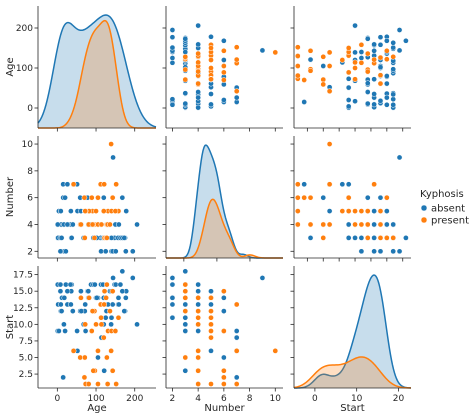 The width and height of the screenshot is (474, 417). What do you see at coordinates (26, 342) in the screenshot?
I see `y-tick-label-7-5: 7.5` at bounding box center [26, 342].